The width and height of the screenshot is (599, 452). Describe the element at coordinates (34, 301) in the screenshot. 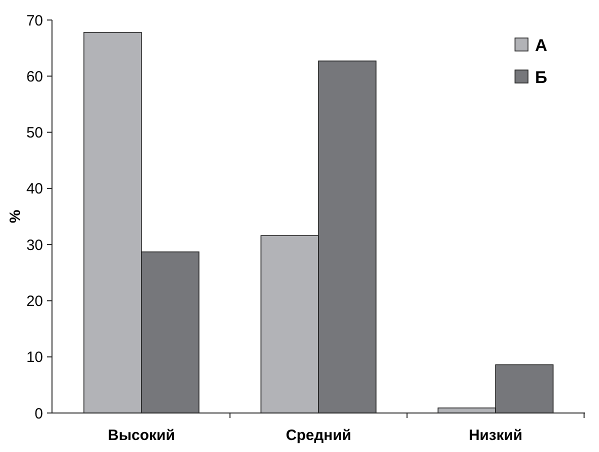

I see `y-tick-label: 20` at that location.